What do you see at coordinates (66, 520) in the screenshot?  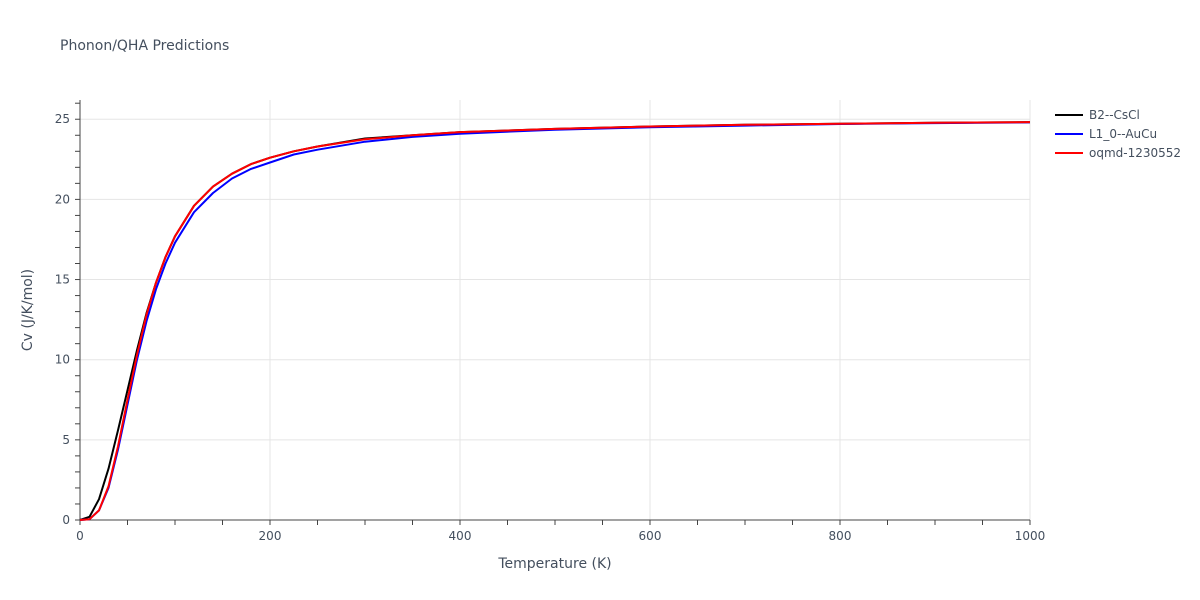 I see `y-tick-label: 0` at bounding box center [66, 520].